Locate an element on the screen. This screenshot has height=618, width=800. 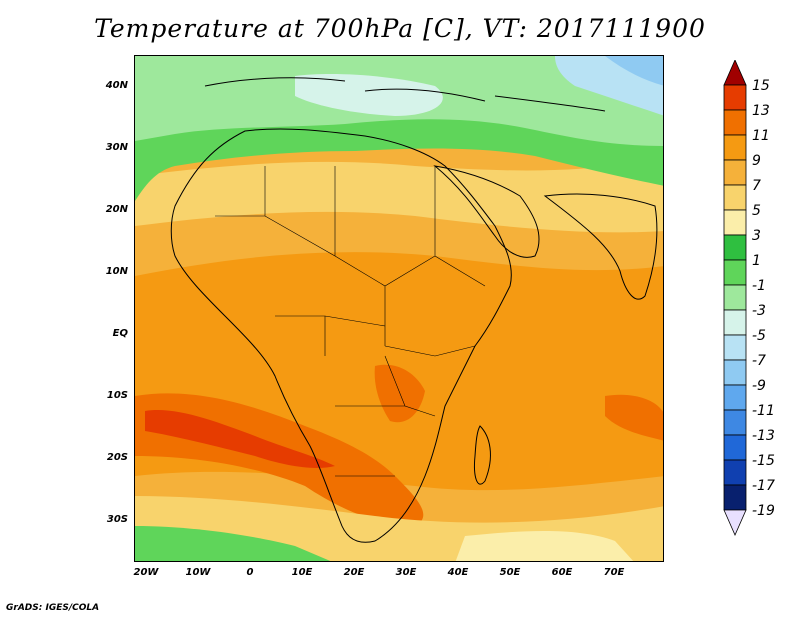
lon-label-10w: 10W is located at coordinates (198, 572).